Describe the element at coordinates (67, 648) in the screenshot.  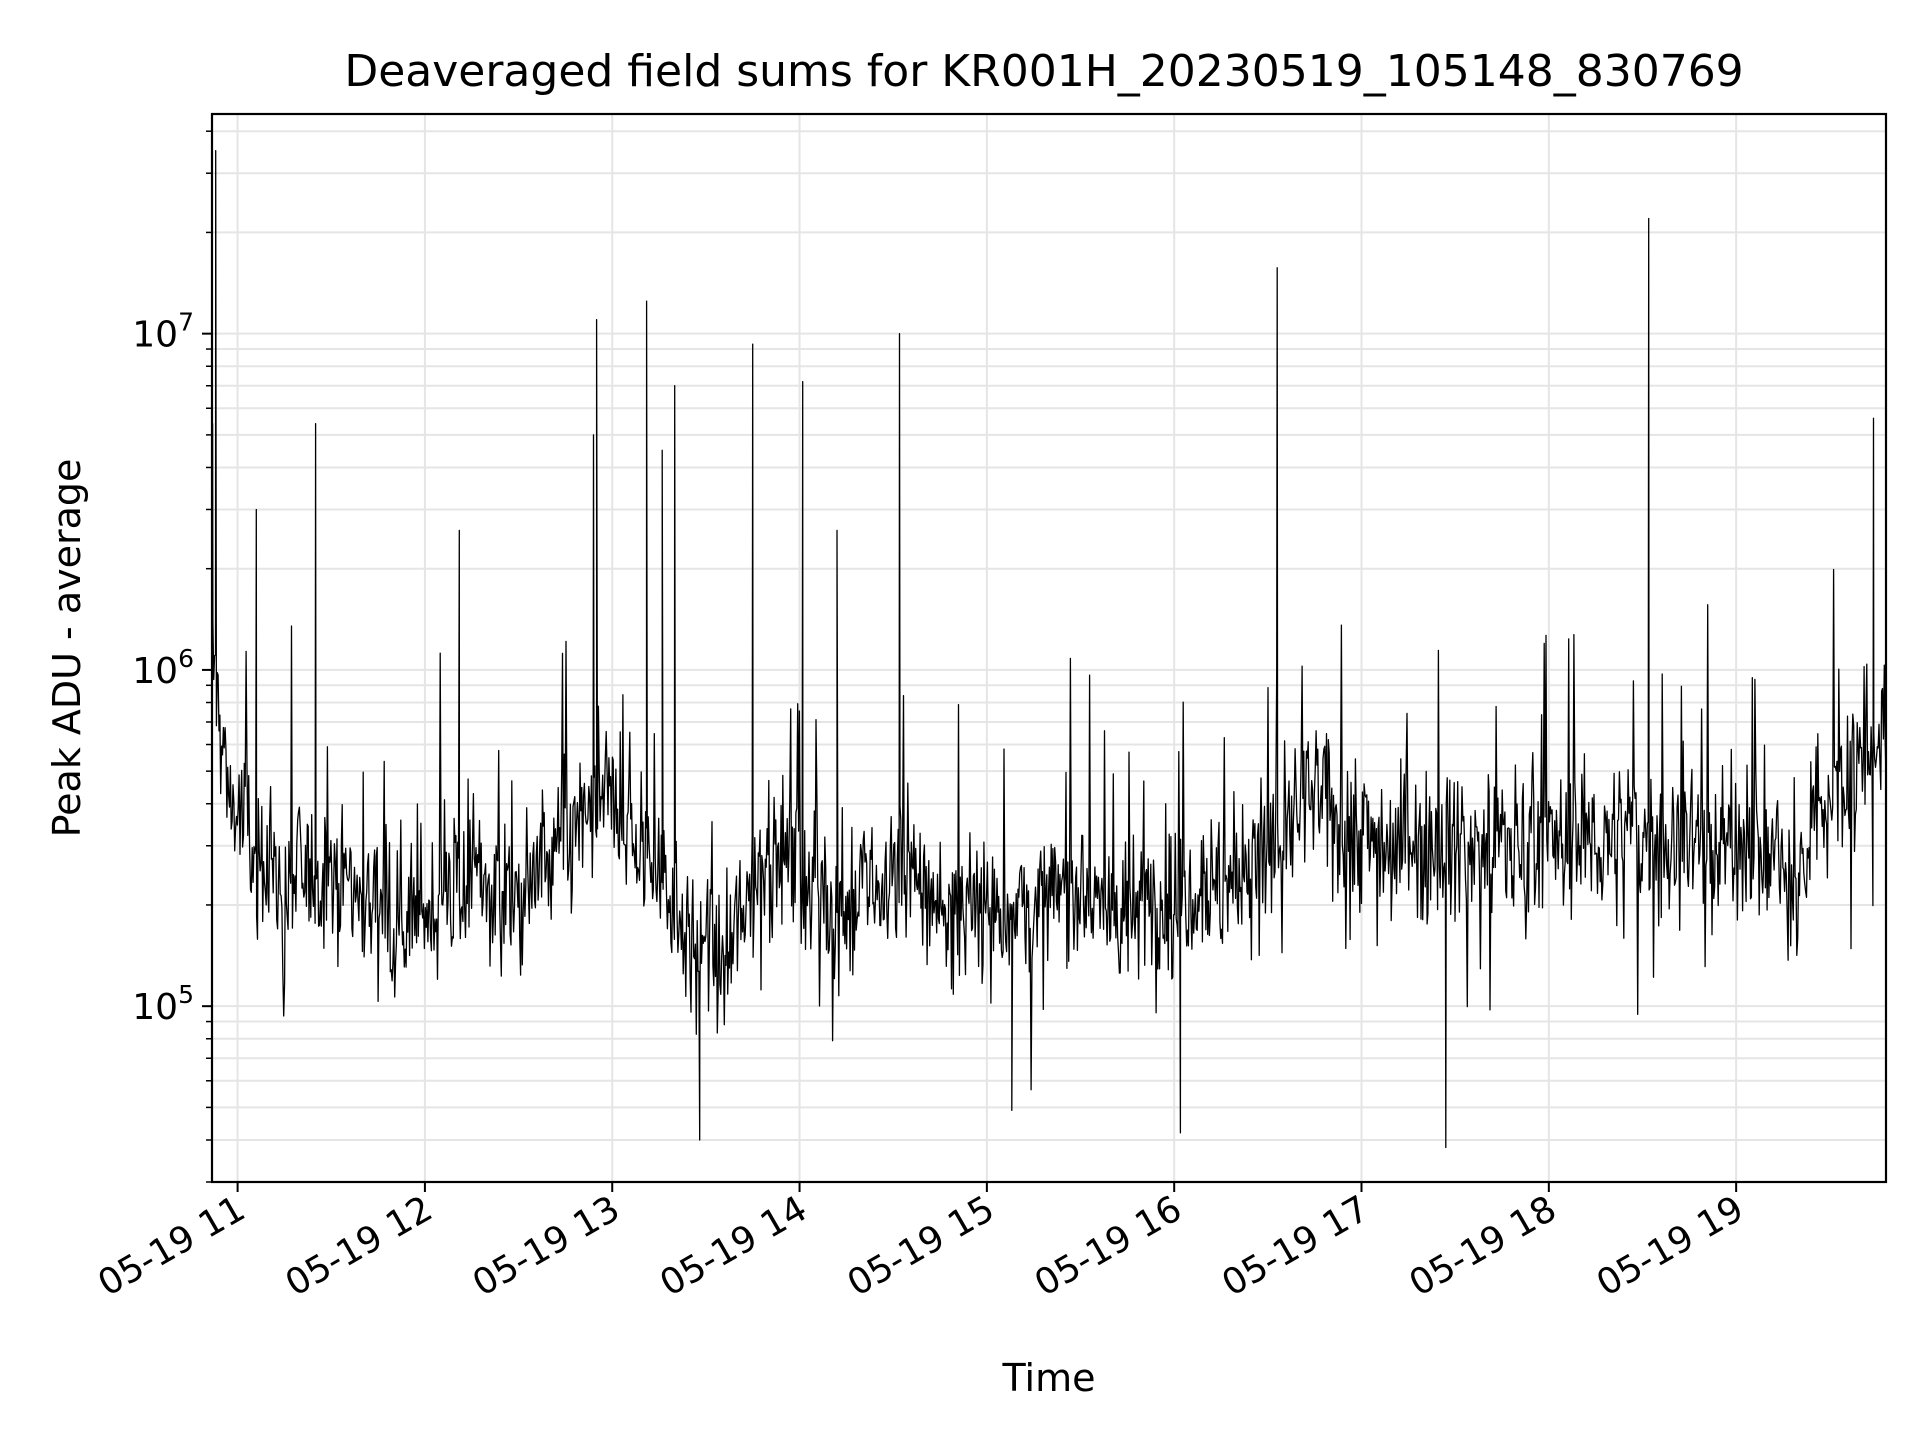
I see `y-axis-label: Peak ADU - average` at that location.